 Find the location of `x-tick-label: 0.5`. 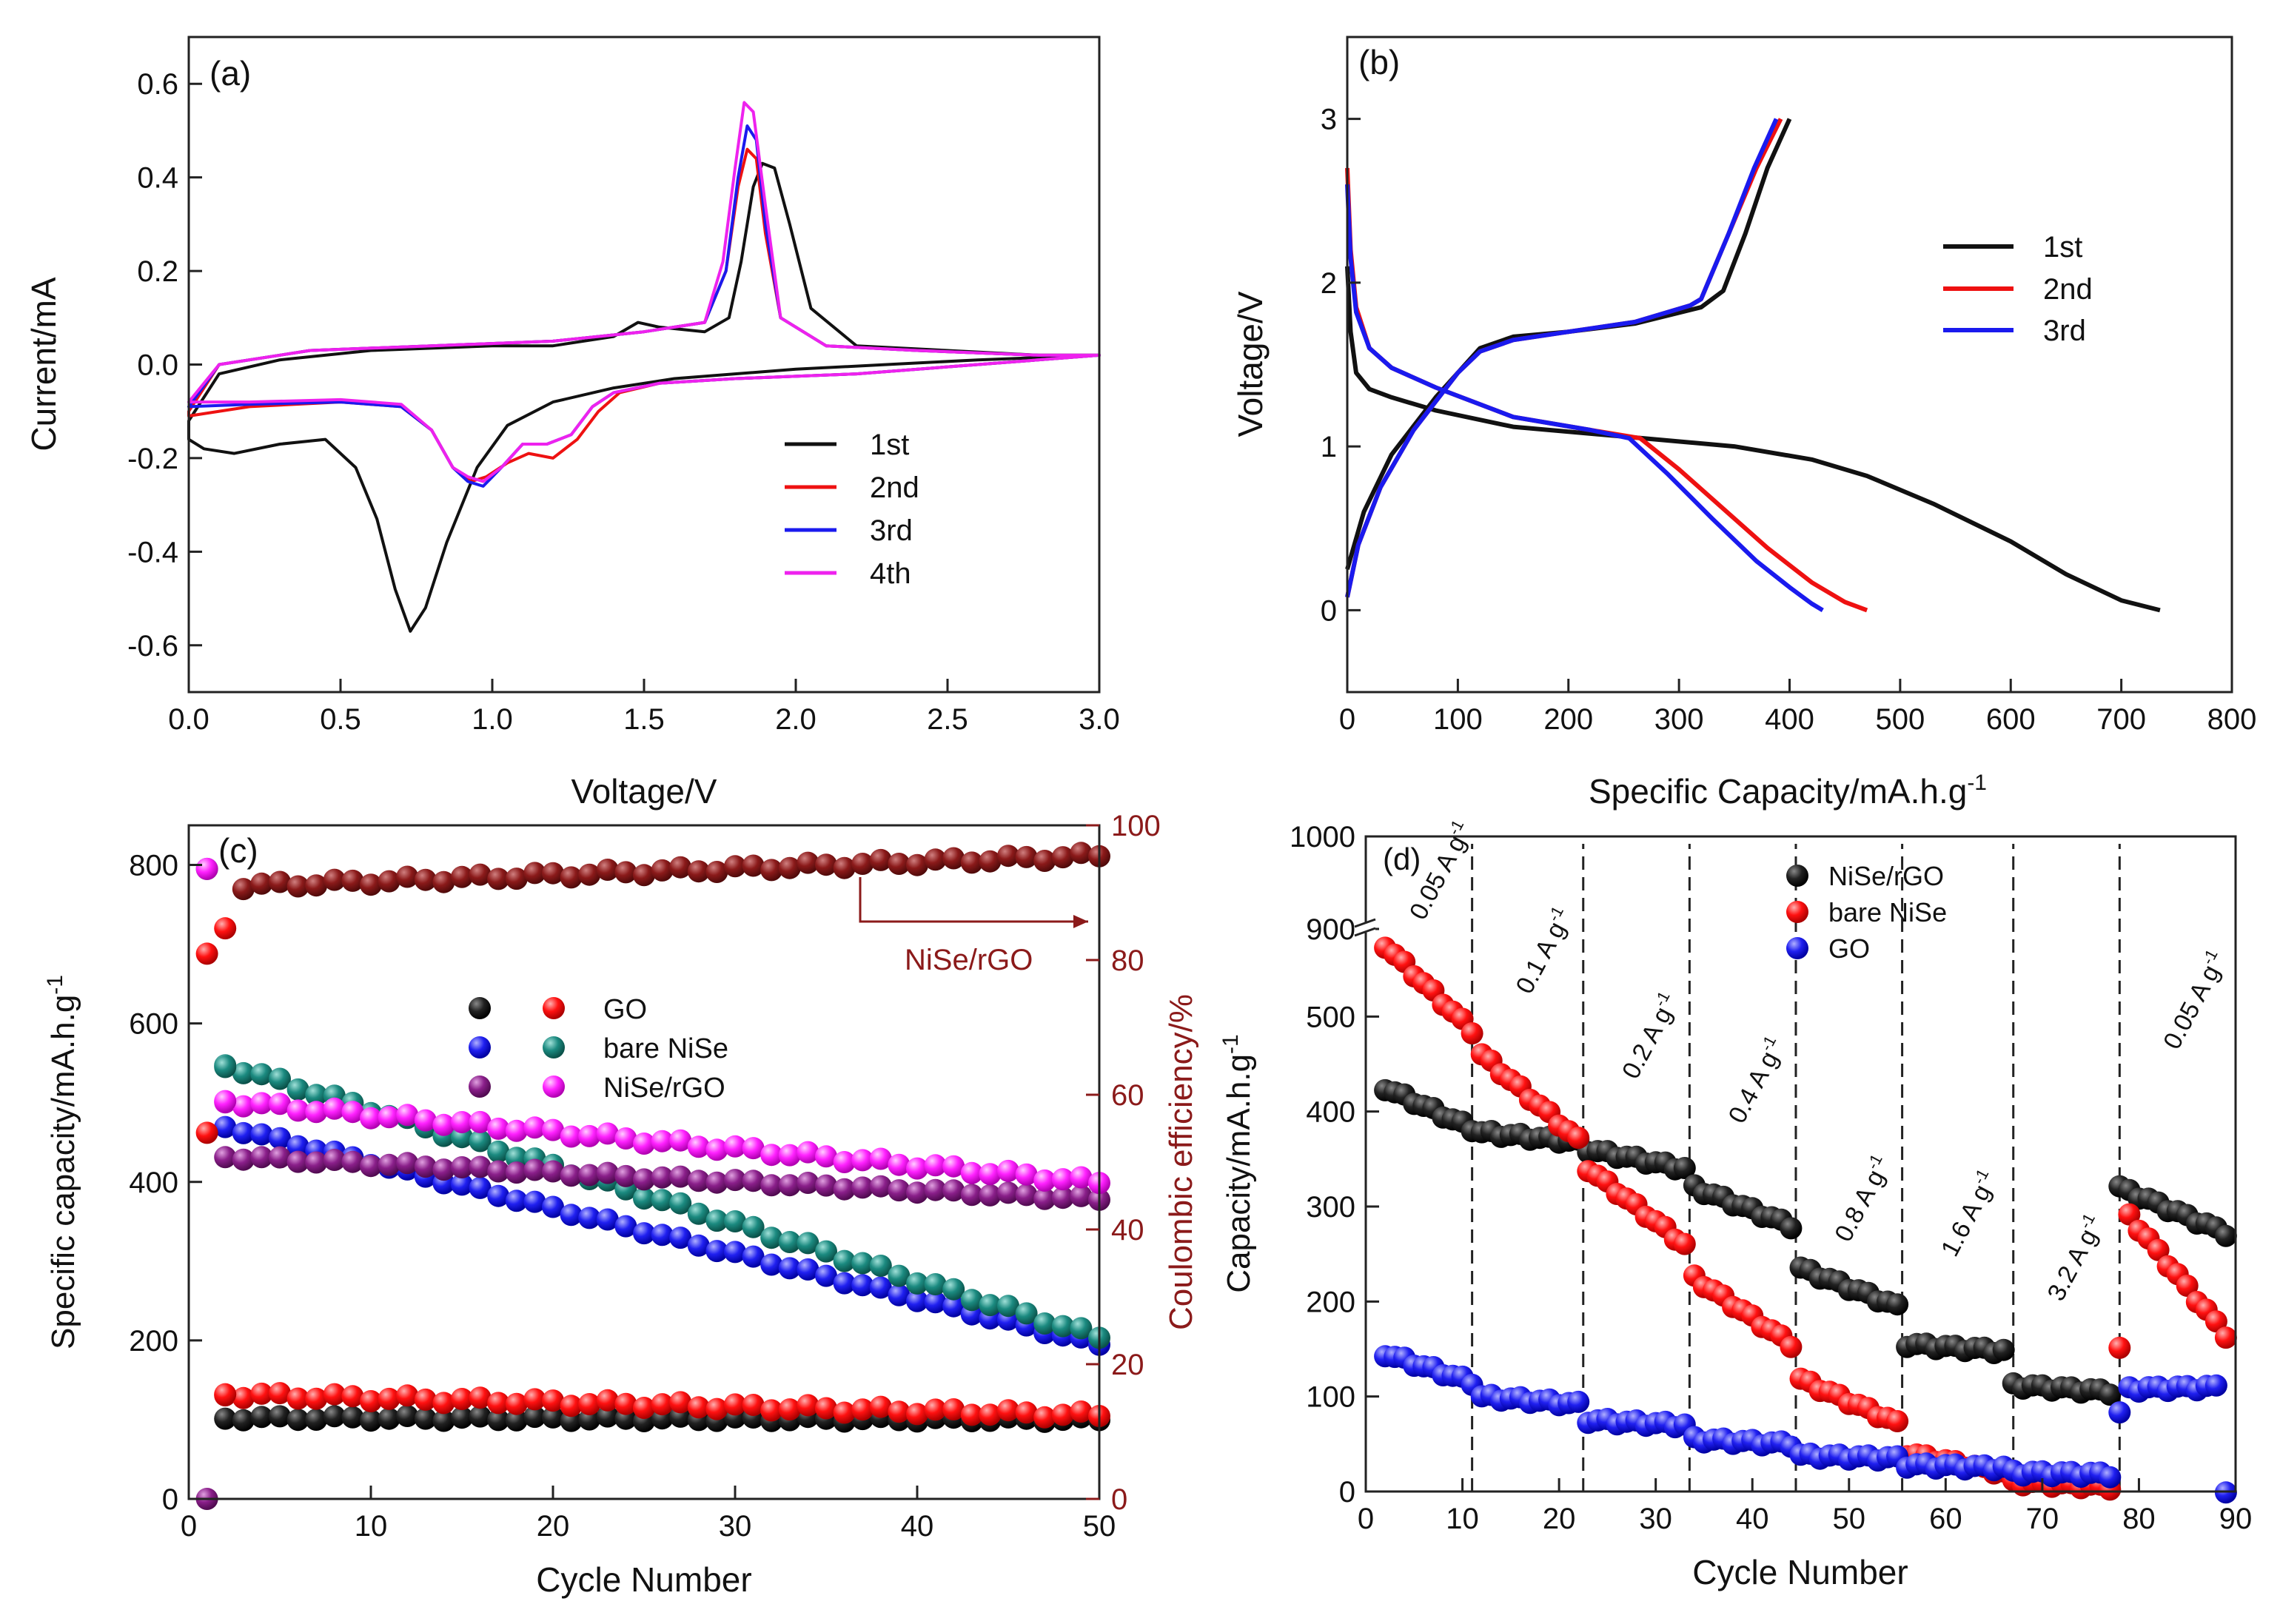

x-tick-label: 0.5 is located at coordinates (340, 719).